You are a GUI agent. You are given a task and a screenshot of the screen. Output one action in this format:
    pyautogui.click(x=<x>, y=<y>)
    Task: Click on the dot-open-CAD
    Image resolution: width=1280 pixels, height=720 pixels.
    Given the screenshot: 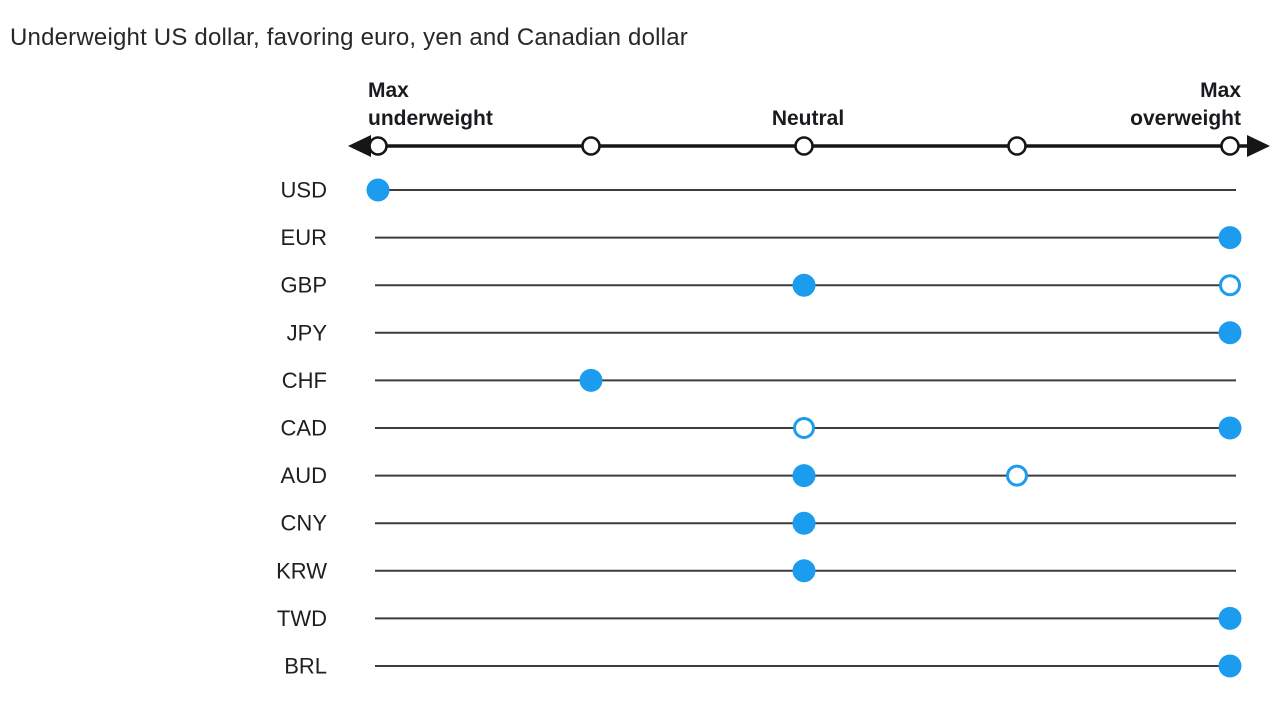 What is the action you would take?
    pyautogui.click(x=804, y=428)
    